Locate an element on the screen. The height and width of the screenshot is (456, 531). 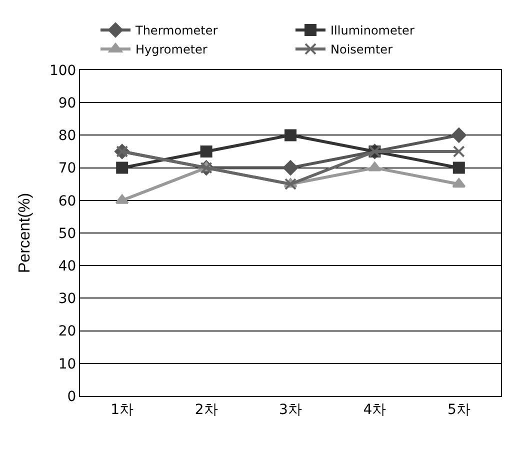
legend-label: Hygrometer is located at coordinates (172, 49).